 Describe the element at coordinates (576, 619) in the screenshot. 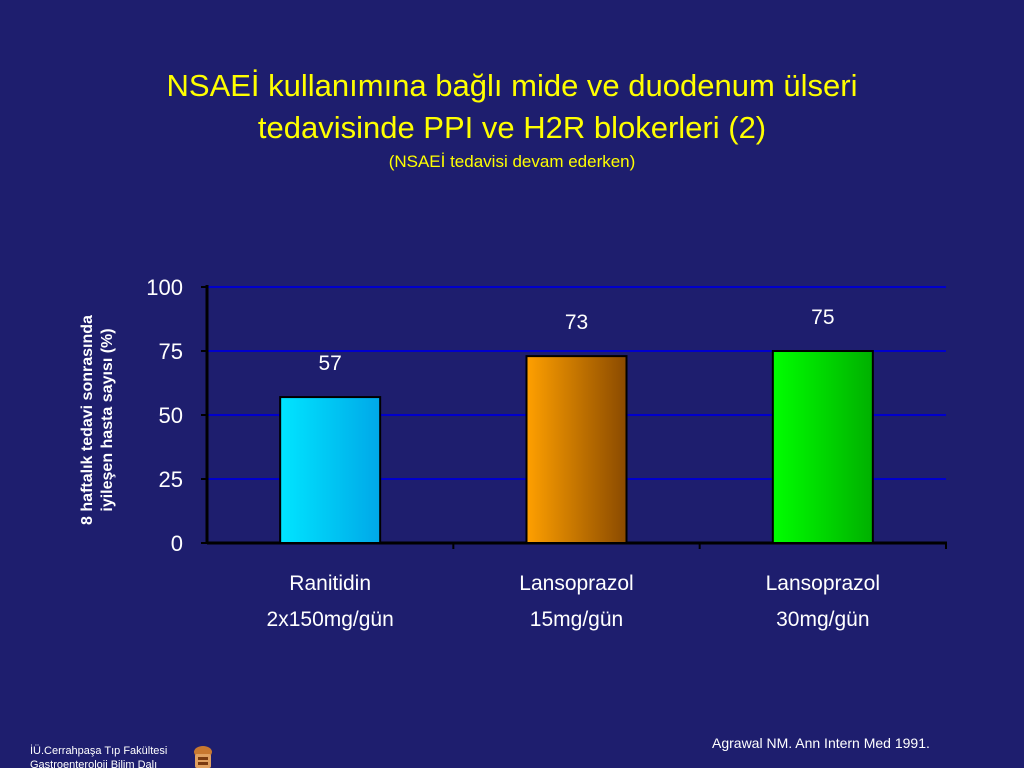

I see `category-label-1-line-2: 15mg/gün` at that location.